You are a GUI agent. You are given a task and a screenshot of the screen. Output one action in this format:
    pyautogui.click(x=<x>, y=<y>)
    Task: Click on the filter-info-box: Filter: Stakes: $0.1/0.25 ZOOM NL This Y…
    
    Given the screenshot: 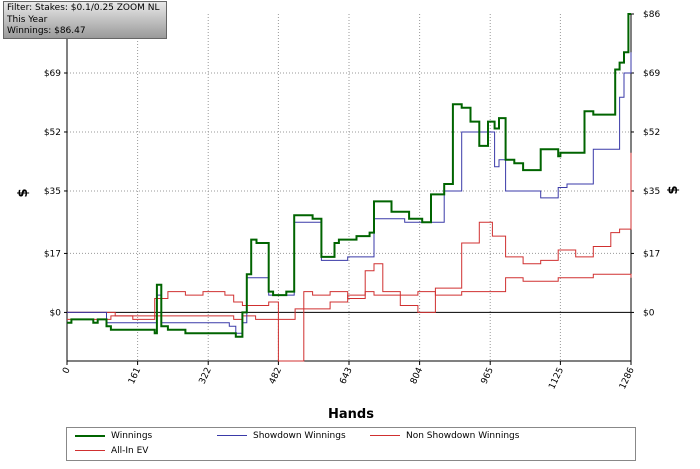 What is the action you would take?
    pyautogui.click(x=85, y=20)
    